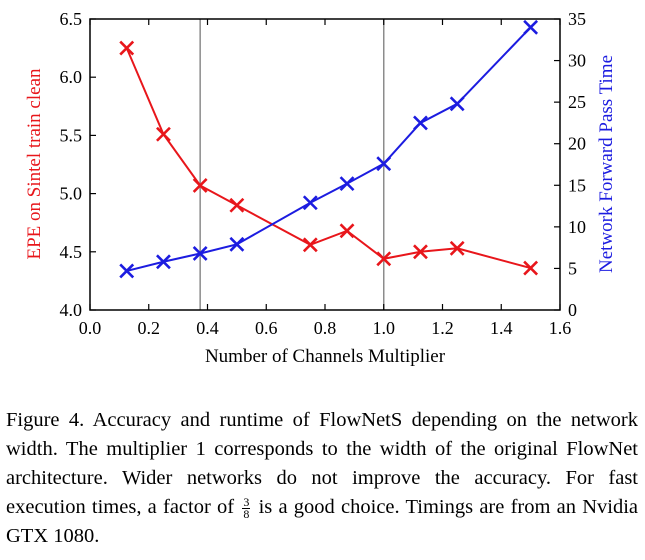  I want to click on x-tick-label: 1.6, so click(560, 328).